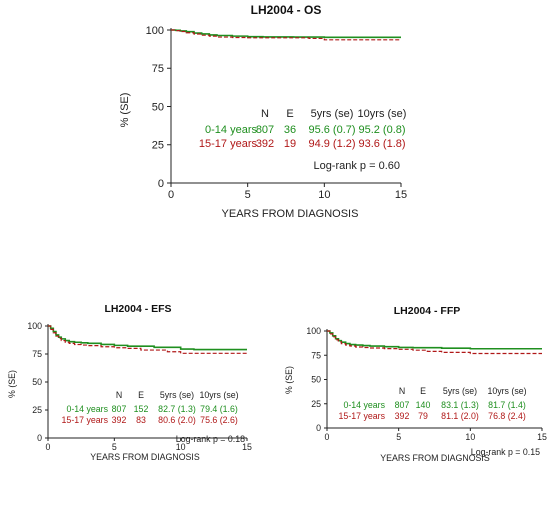  I want to click on table-cell: 94.9 (1.2), so click(331, 144).